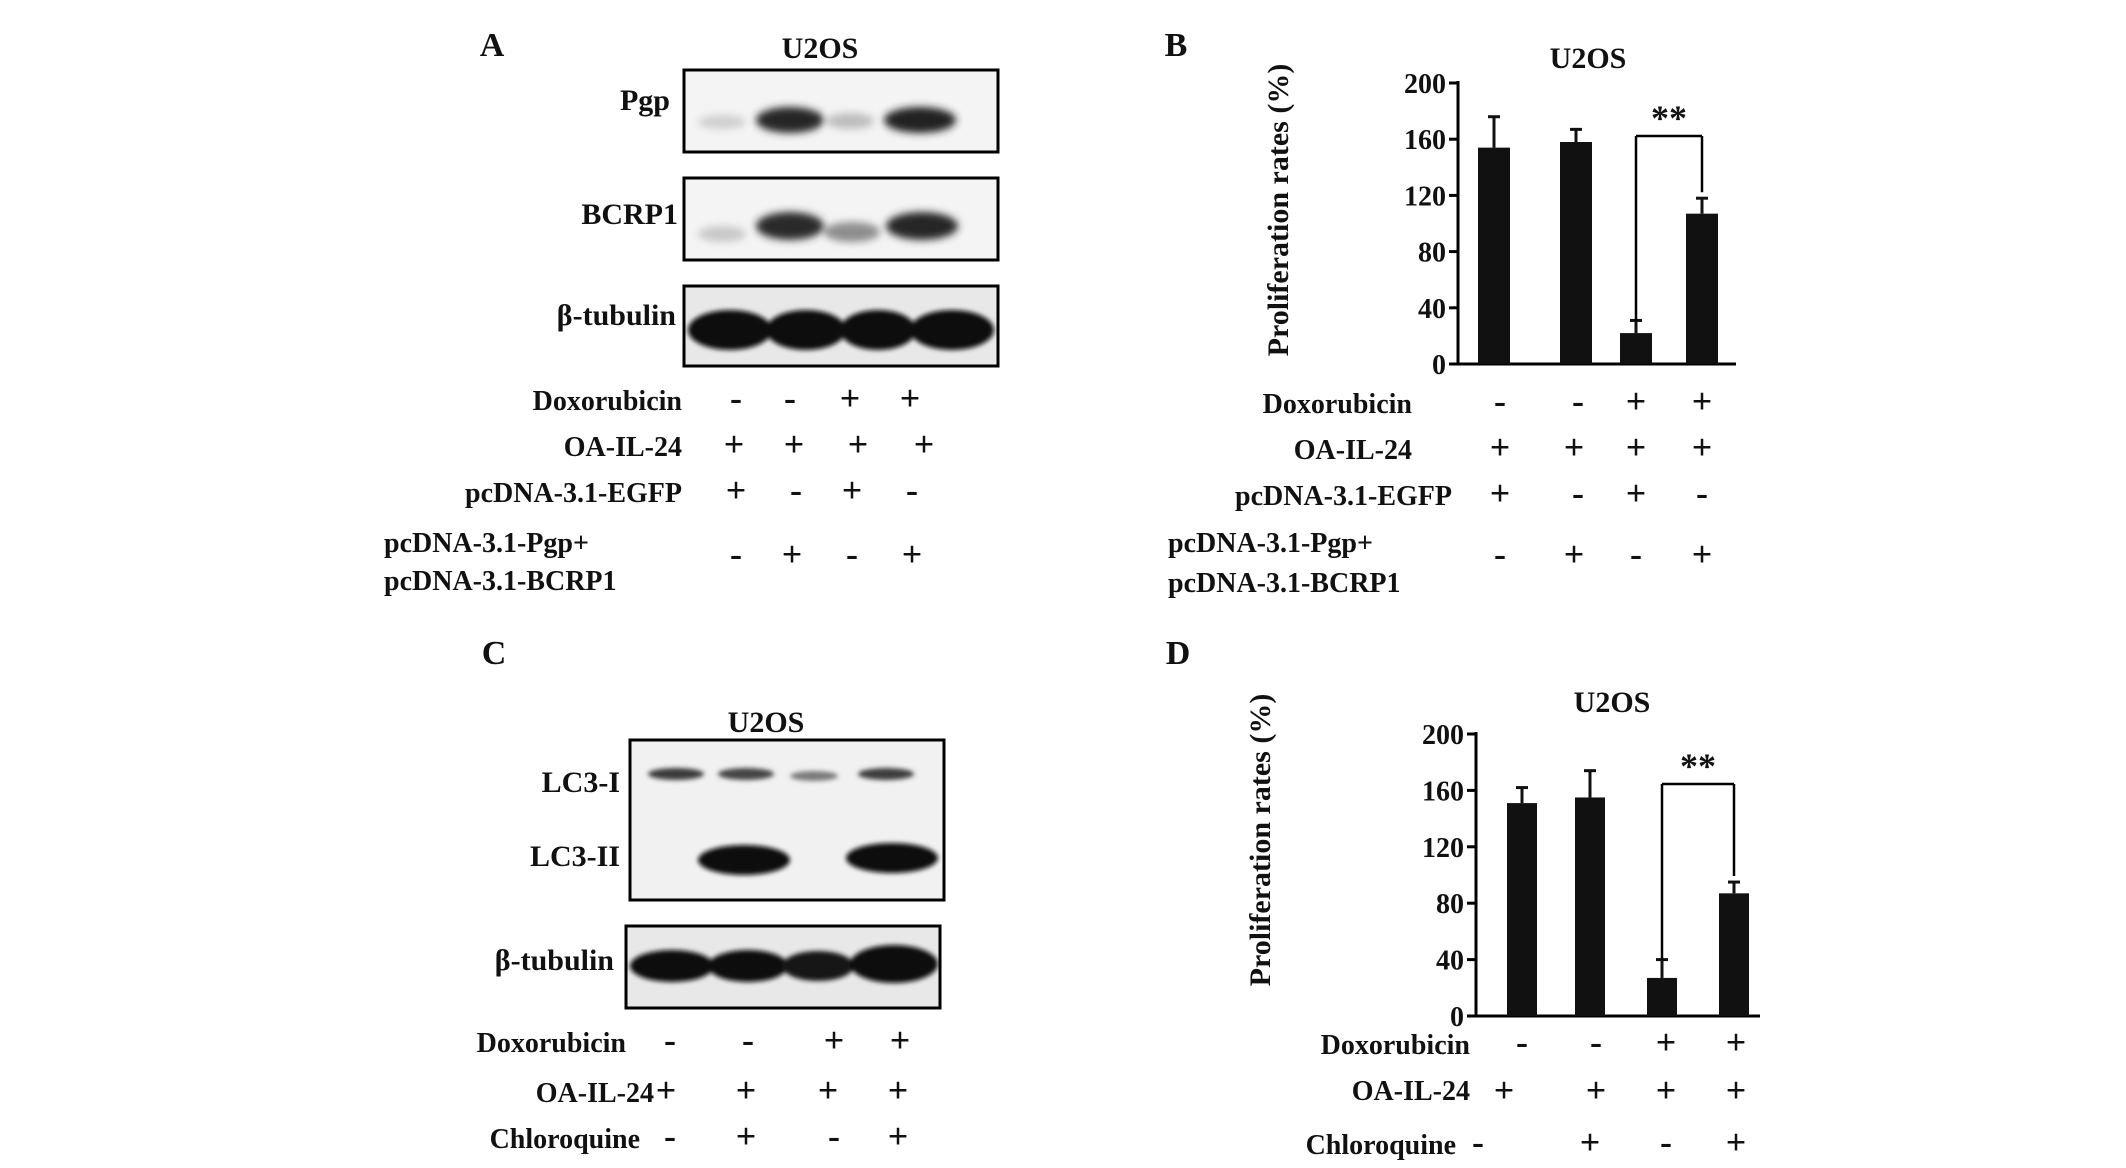  I want to click on sign-c-oa-4: +, so click(898, 1090).